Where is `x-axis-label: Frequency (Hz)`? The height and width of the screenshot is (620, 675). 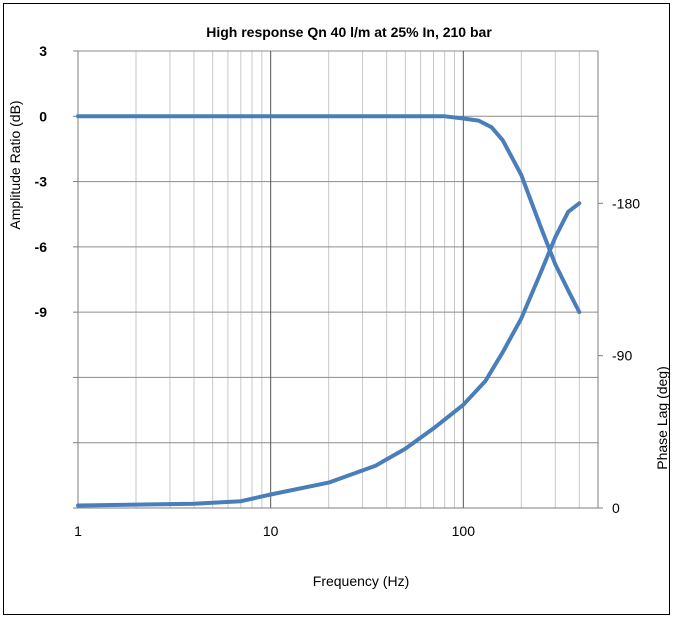
x-axis-label: Frequency (Hz) is located at coordinates (361, 581).